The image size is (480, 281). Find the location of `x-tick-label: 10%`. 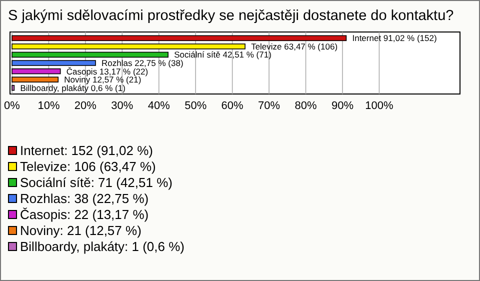

x-tick-label: 10% is located at coordinates (49, 106).